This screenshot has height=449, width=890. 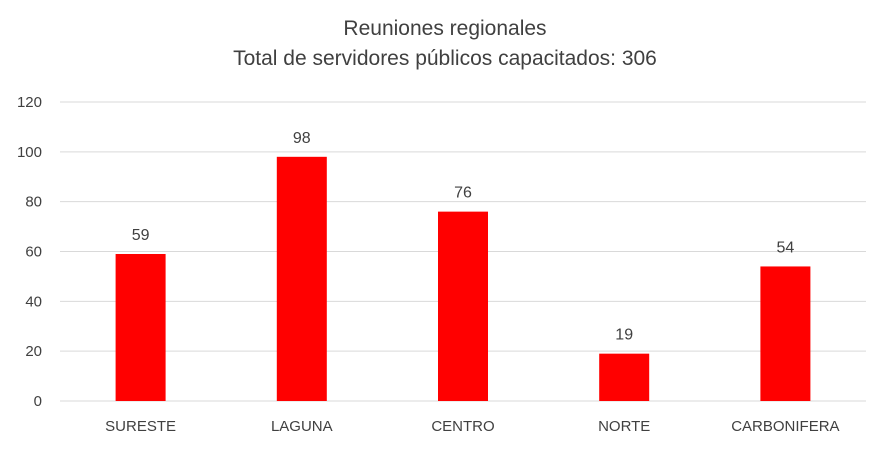 What do you see at coordinates (786, 247) in the screenshot?
I see `data-label: 54` at bounding box center [786, 247].